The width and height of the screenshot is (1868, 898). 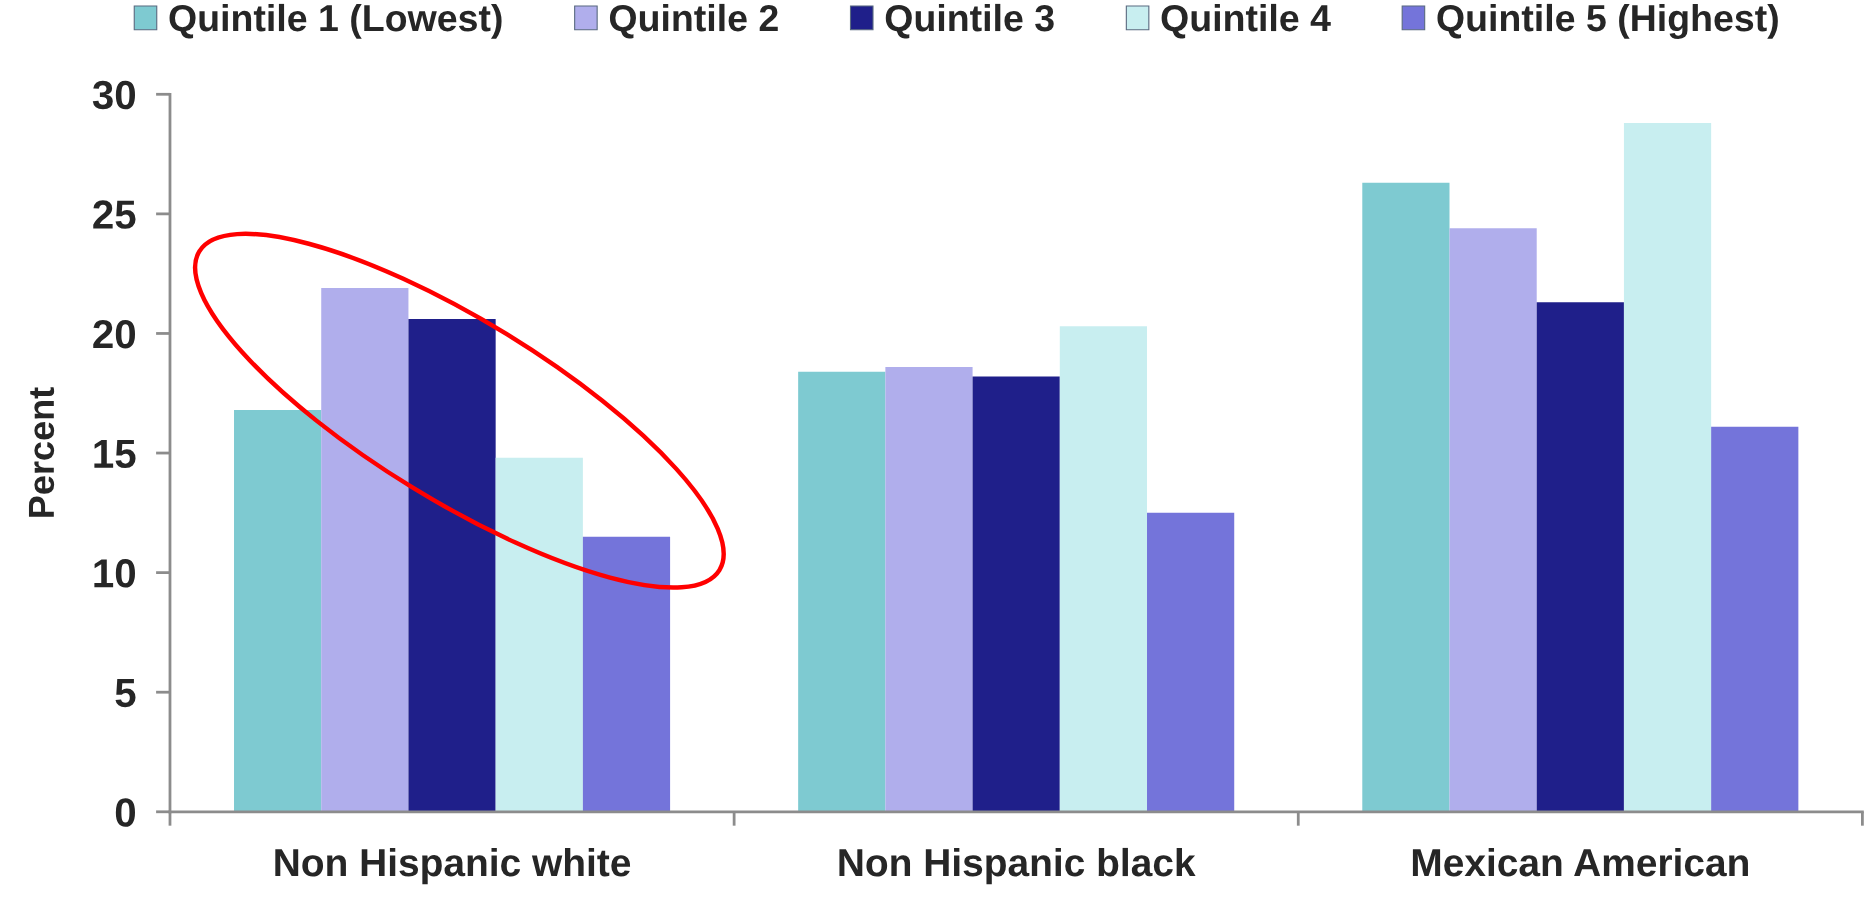 I want to click on legend-label: Quintile 5 (Highest), so click(x=1607, y=21).